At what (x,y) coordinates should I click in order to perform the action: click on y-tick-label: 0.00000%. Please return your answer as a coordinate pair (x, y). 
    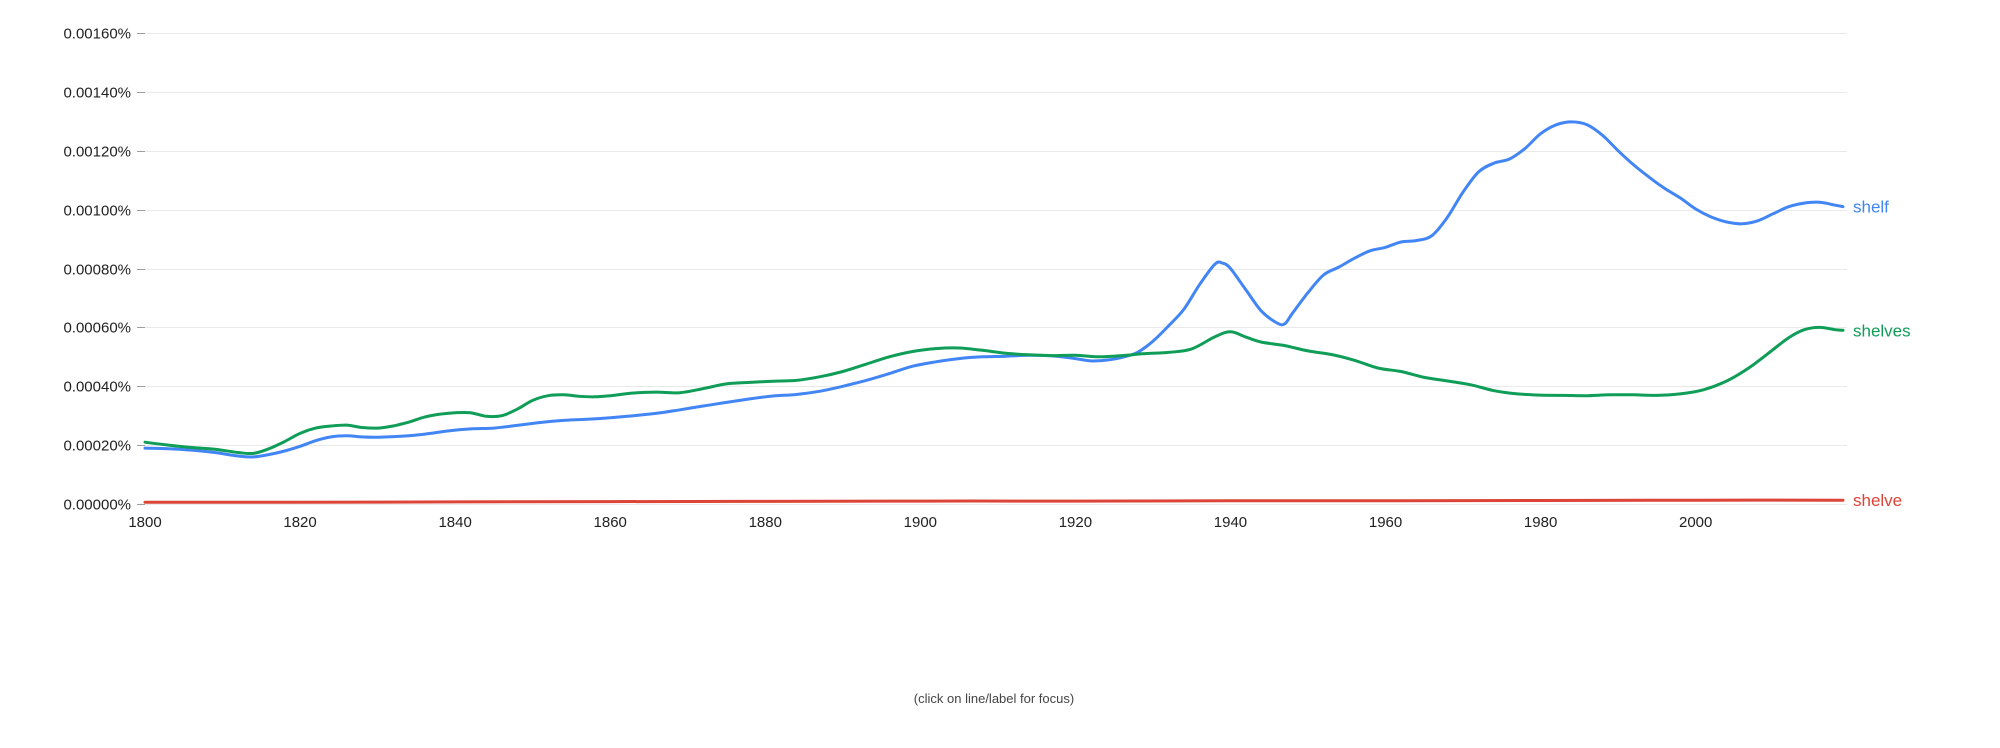
    Looking at the image, I should click on (97, 505).